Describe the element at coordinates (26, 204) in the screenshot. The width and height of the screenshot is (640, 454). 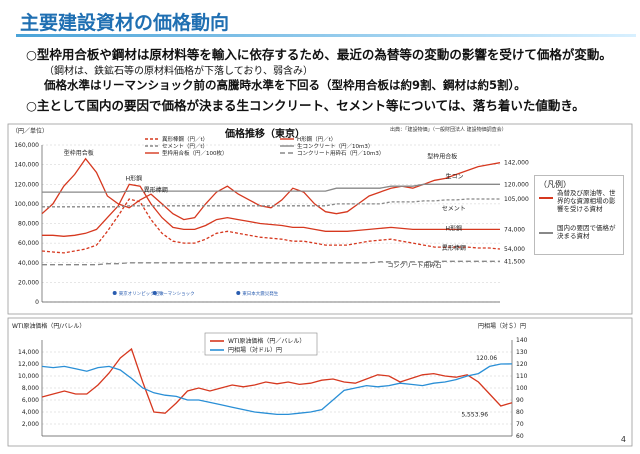
I see `price-chart-ytick: 100,000` at that location.